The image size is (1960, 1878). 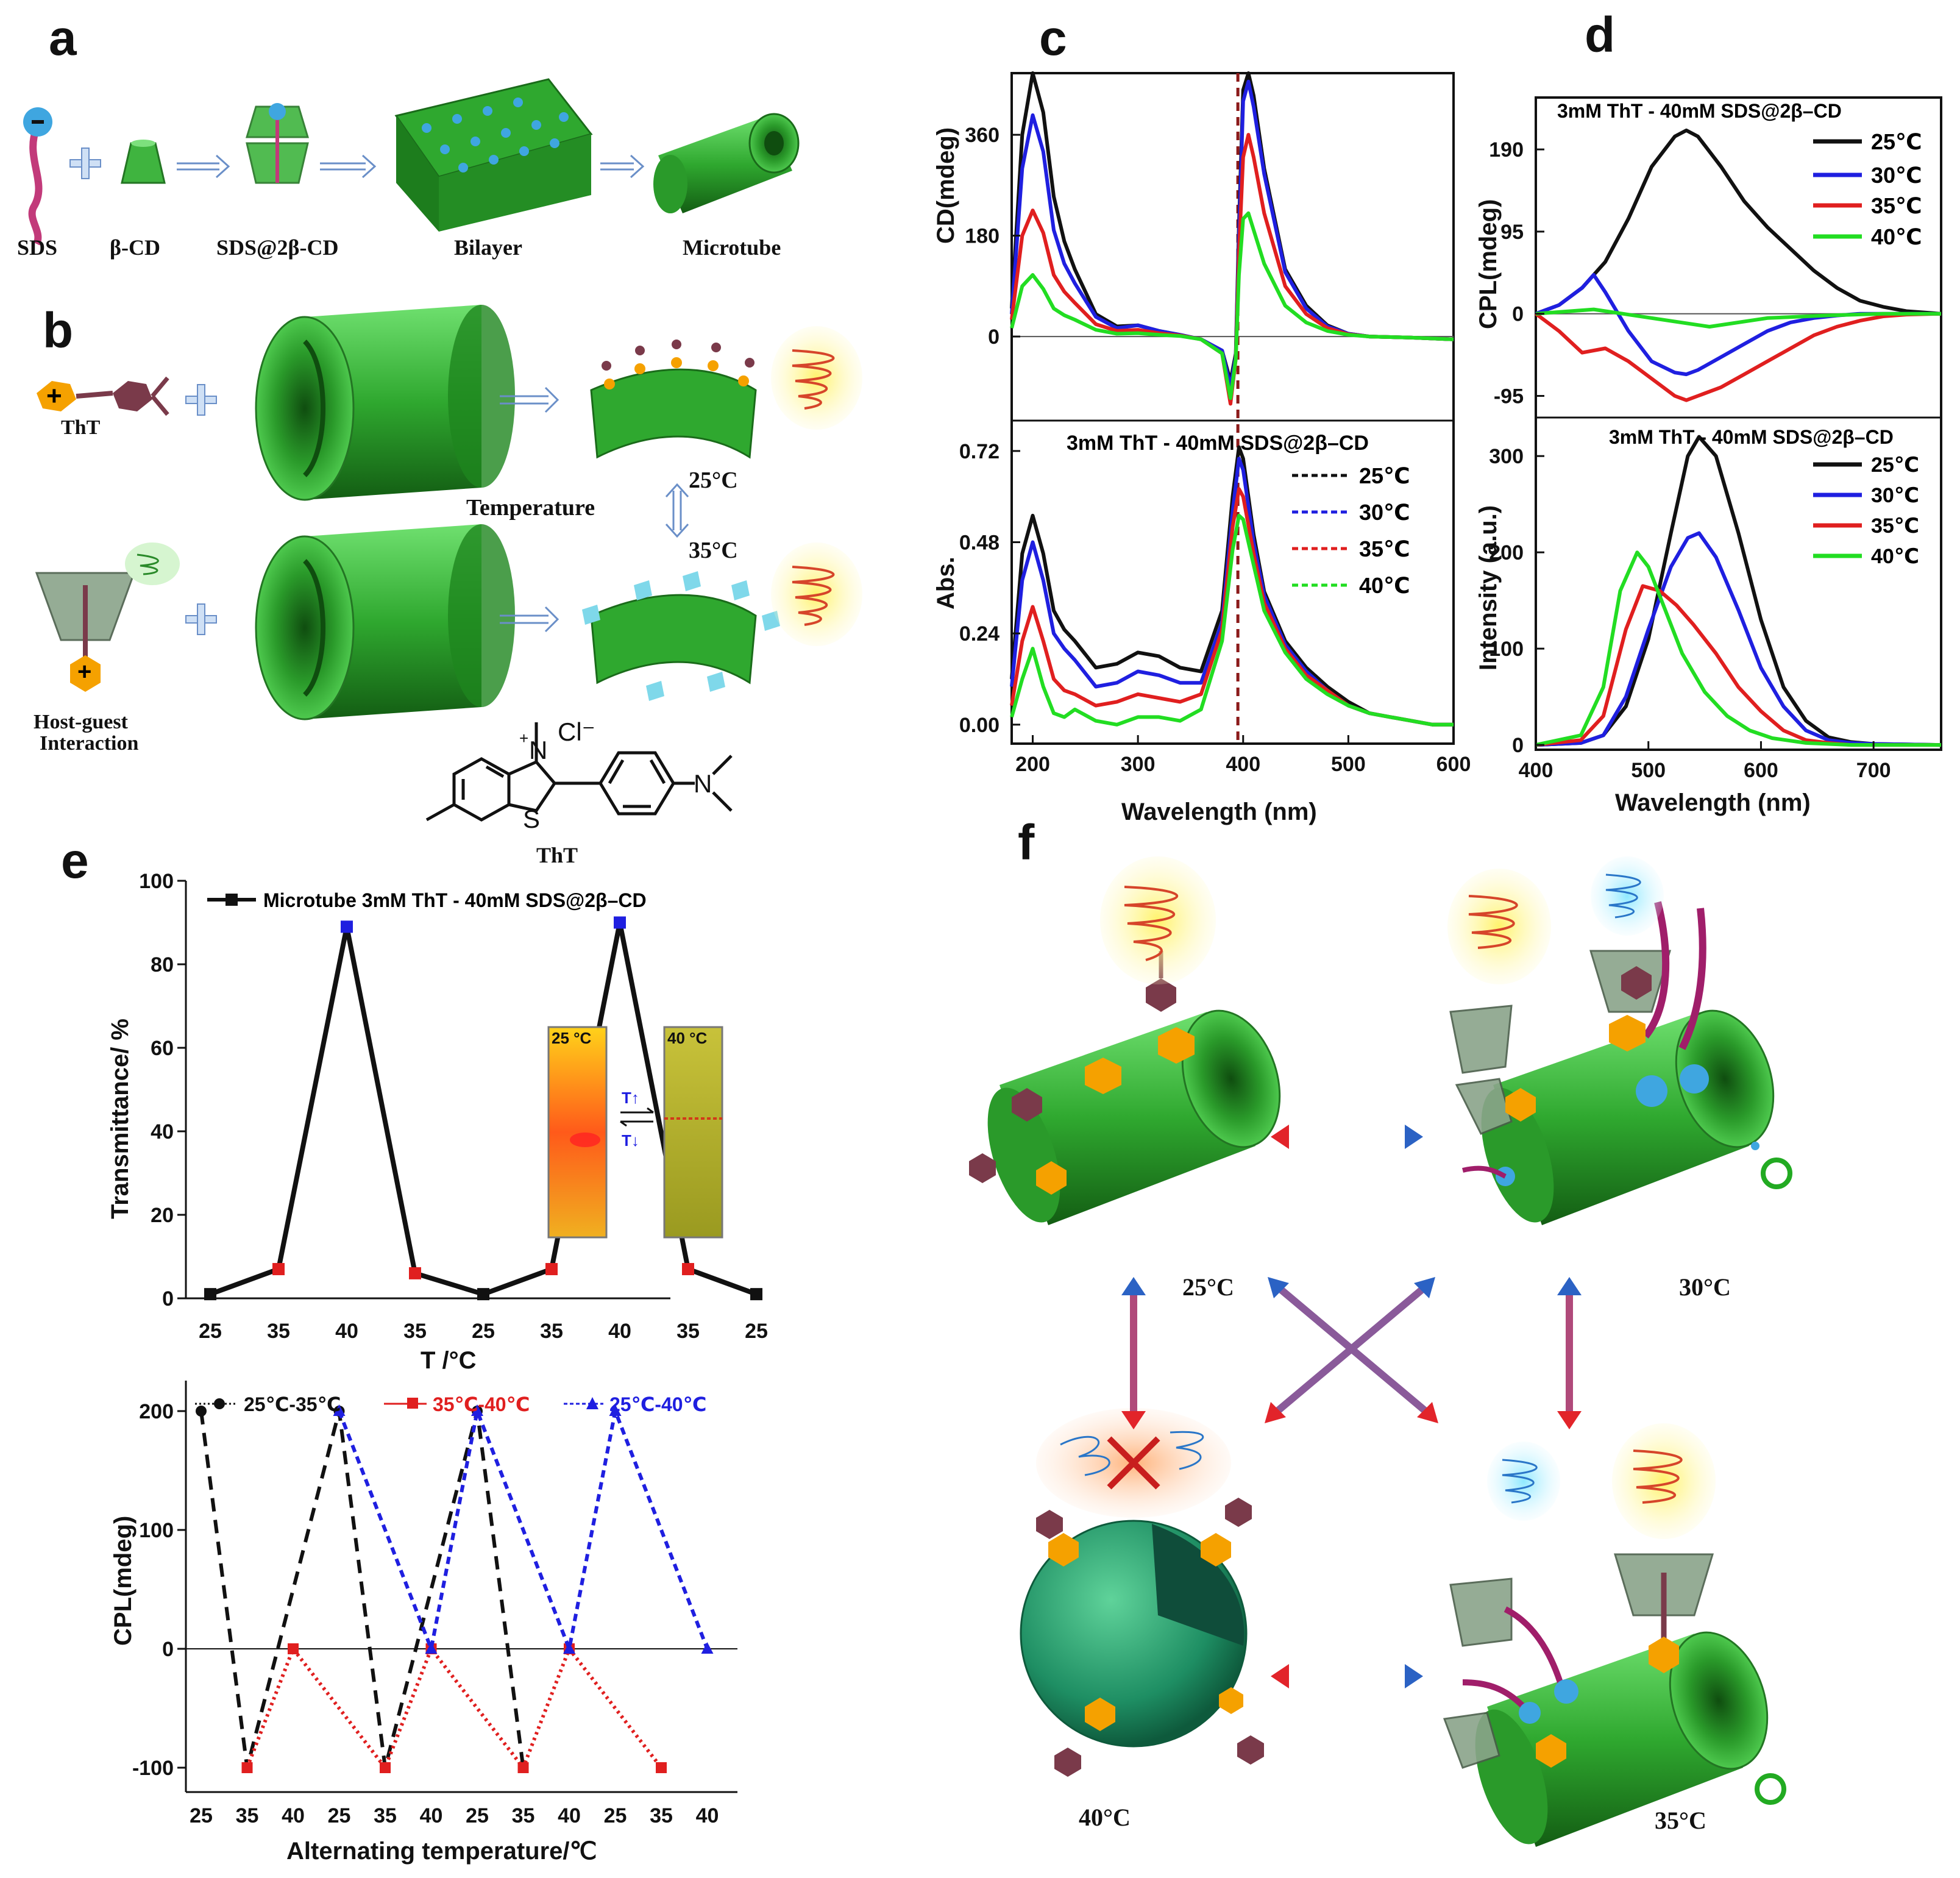 What do you see at coordinates (982, 236) in the screenshot?
I see `tick-label: 180` at bounding box center [982, 236].